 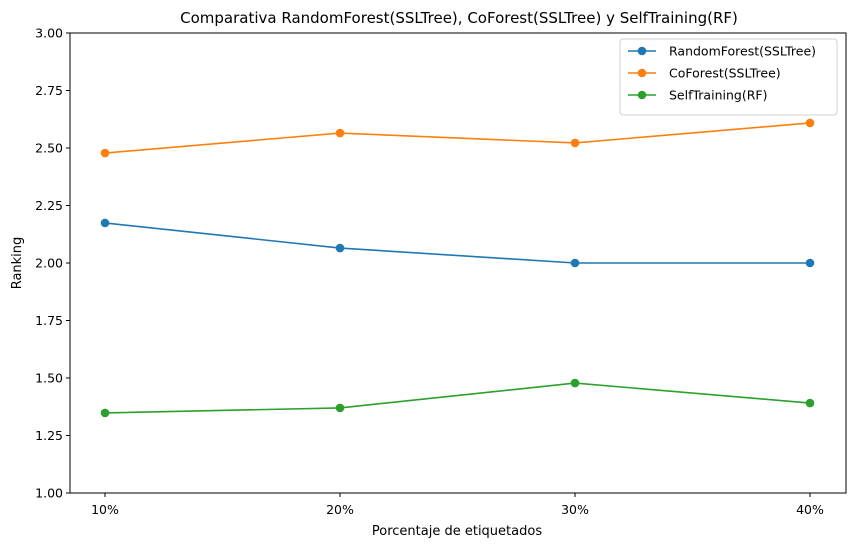 What do you see at coordinates (49, 263) in the screenshot?
I see `y-tick-label: 2.00` at bounding box center [49, 263].